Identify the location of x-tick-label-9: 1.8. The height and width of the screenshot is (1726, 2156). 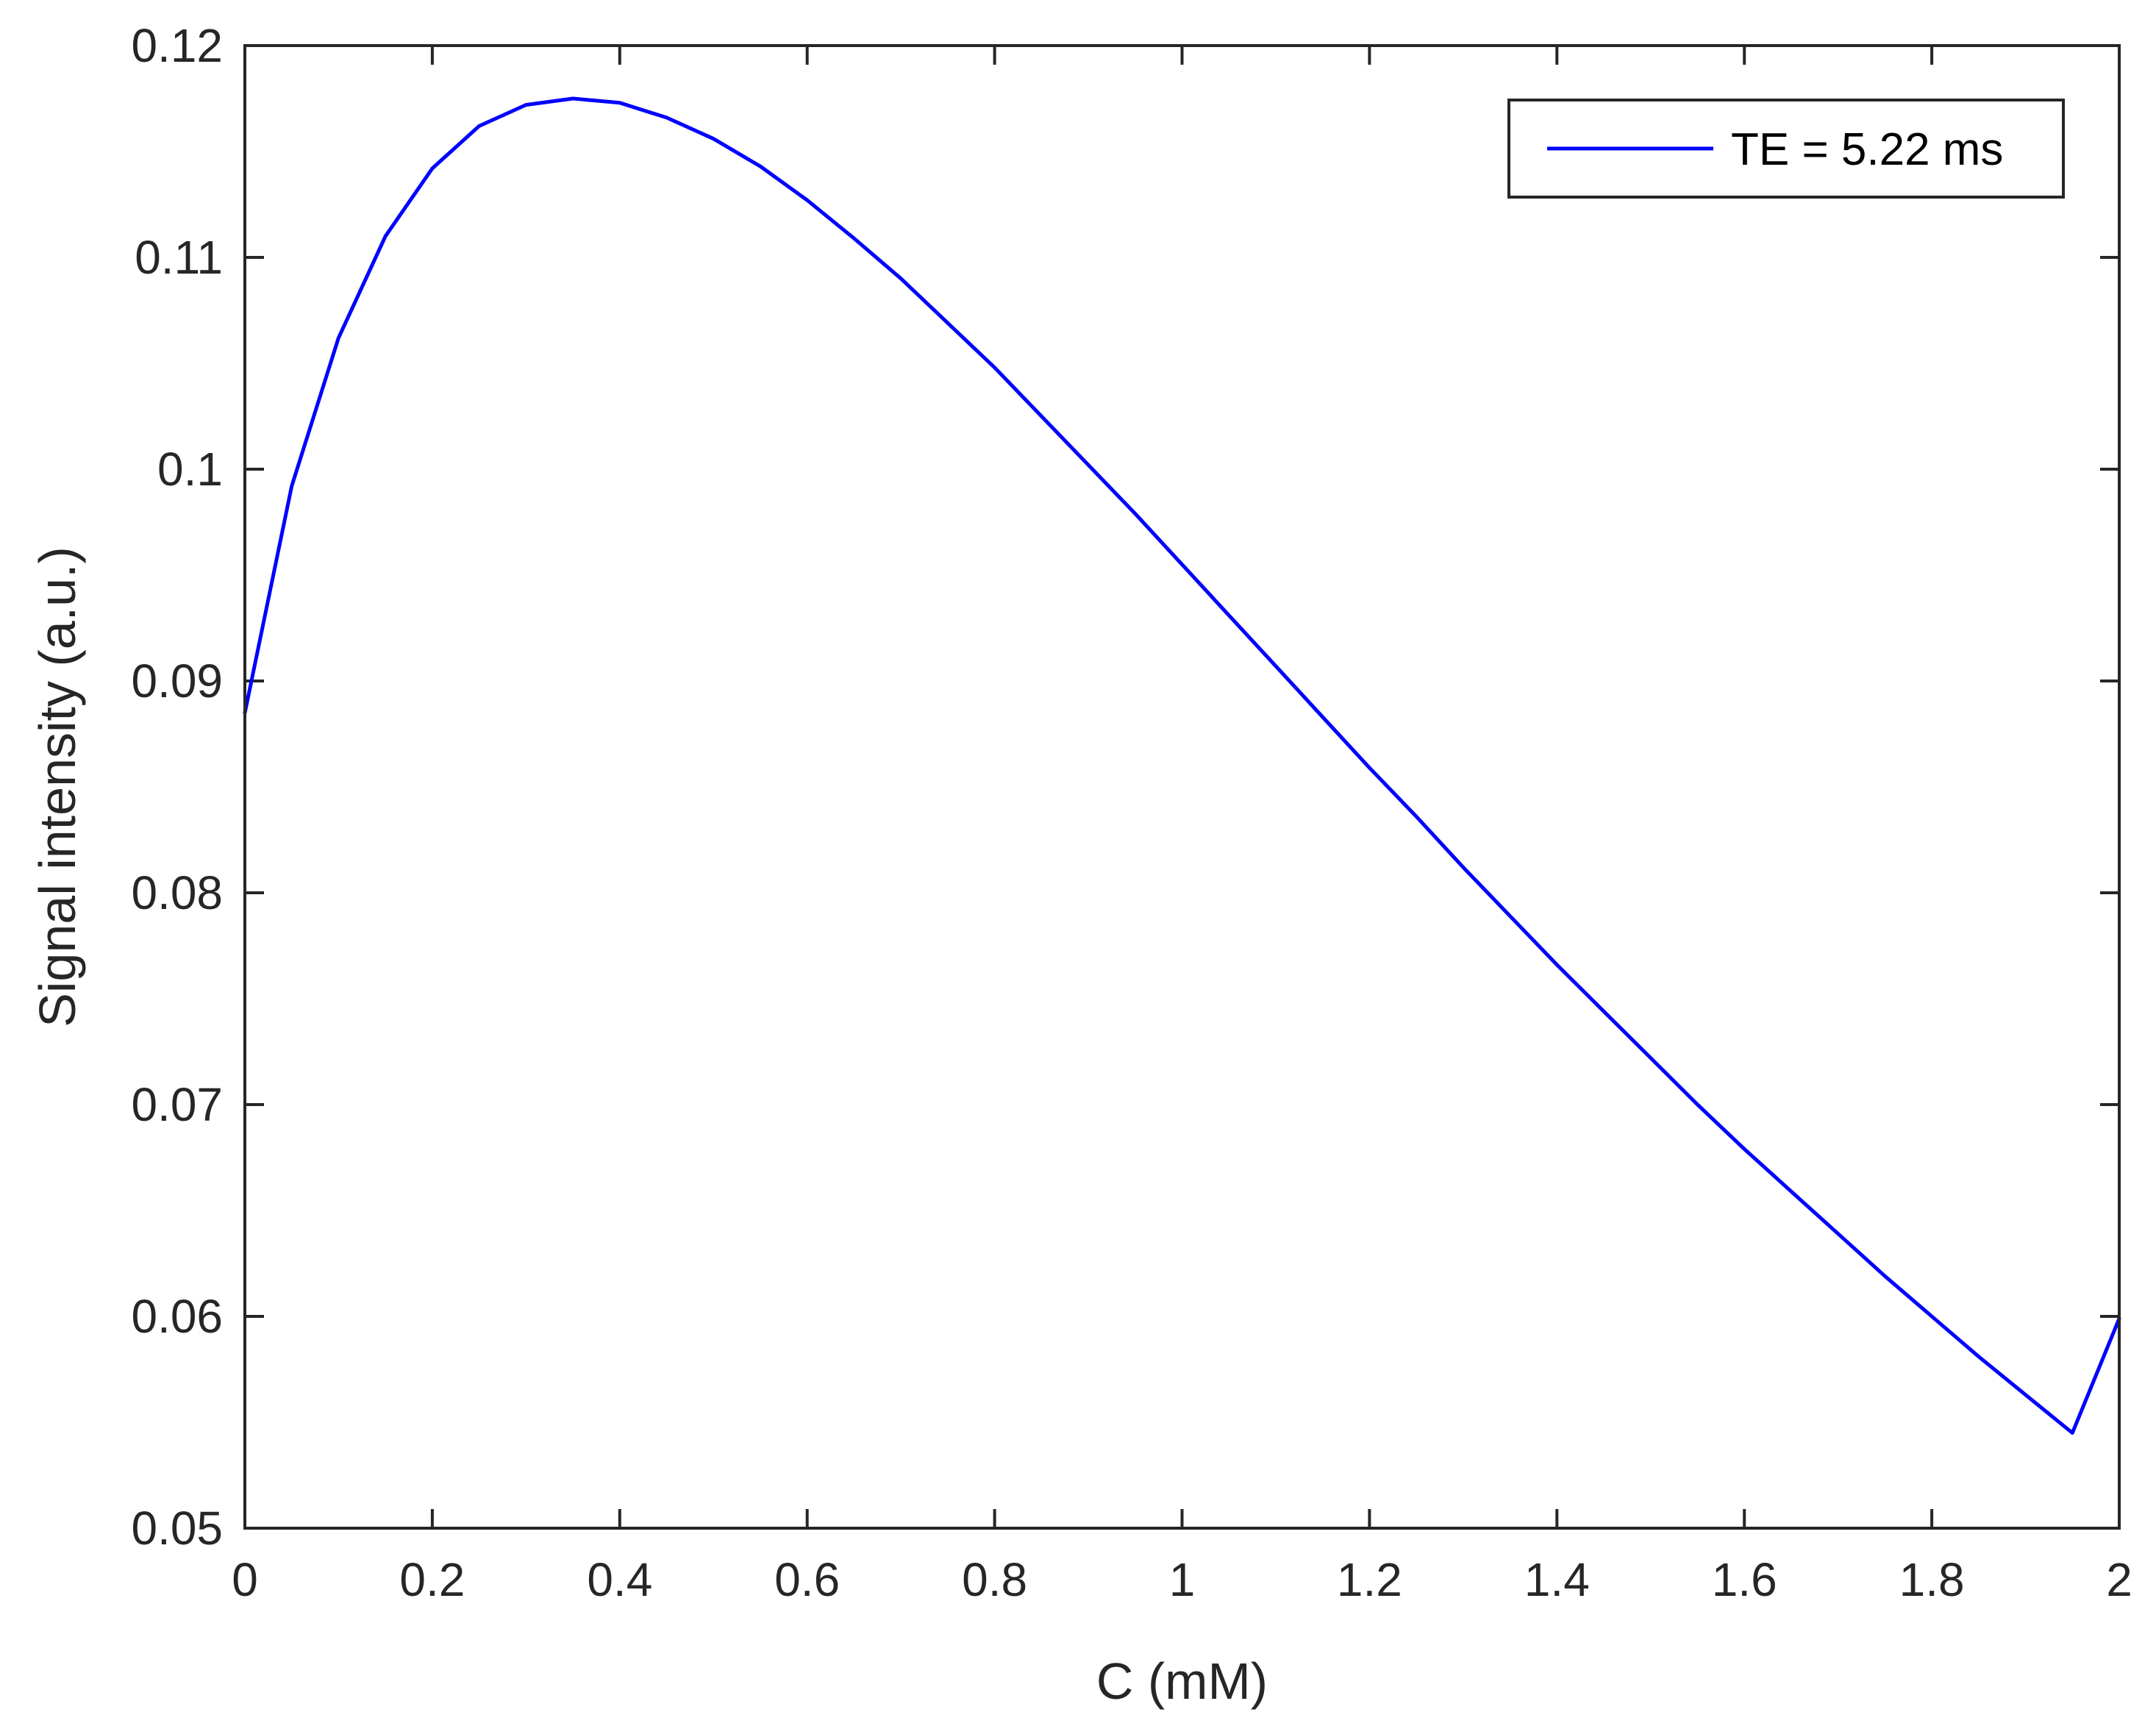
(1932, 1579).